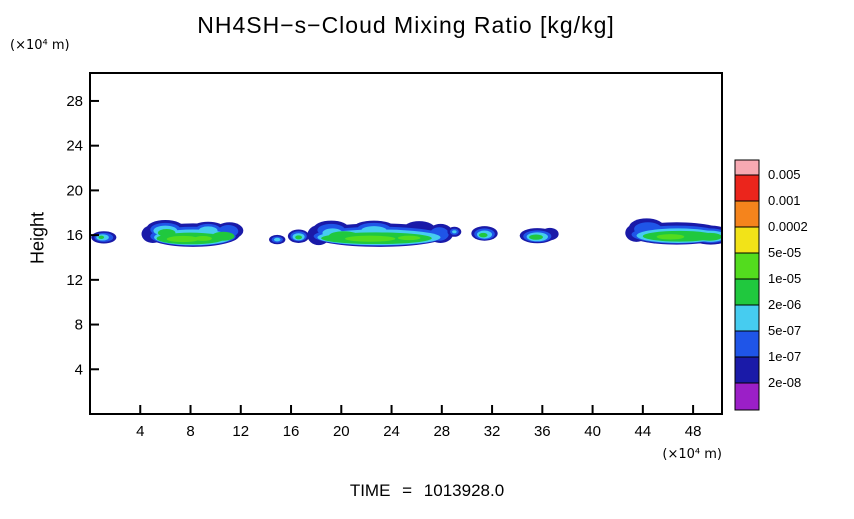  I want to click on colorbar-label: 0.005, so click(784, 174).